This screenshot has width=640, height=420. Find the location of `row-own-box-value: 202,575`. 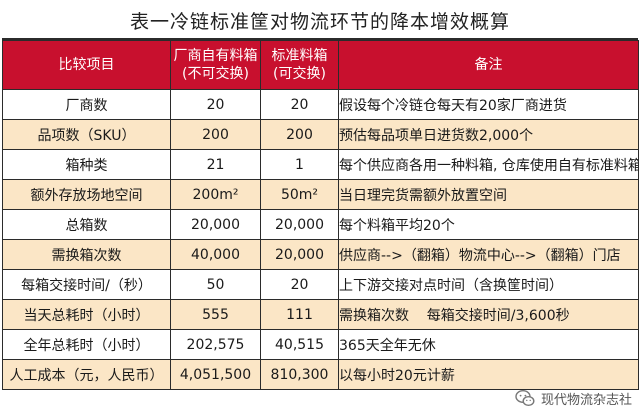

row-own-box-value: 202,575 is located at coordinates (215, 344).